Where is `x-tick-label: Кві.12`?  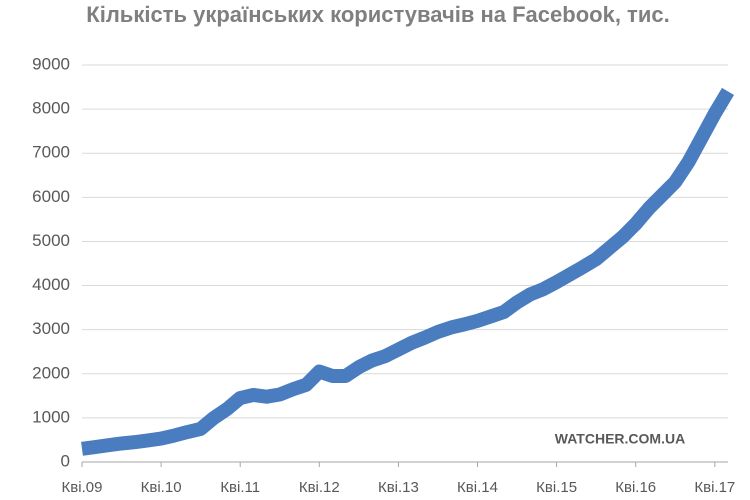 x-tick-label: Кві.12 is located at coordinates (319, 487).